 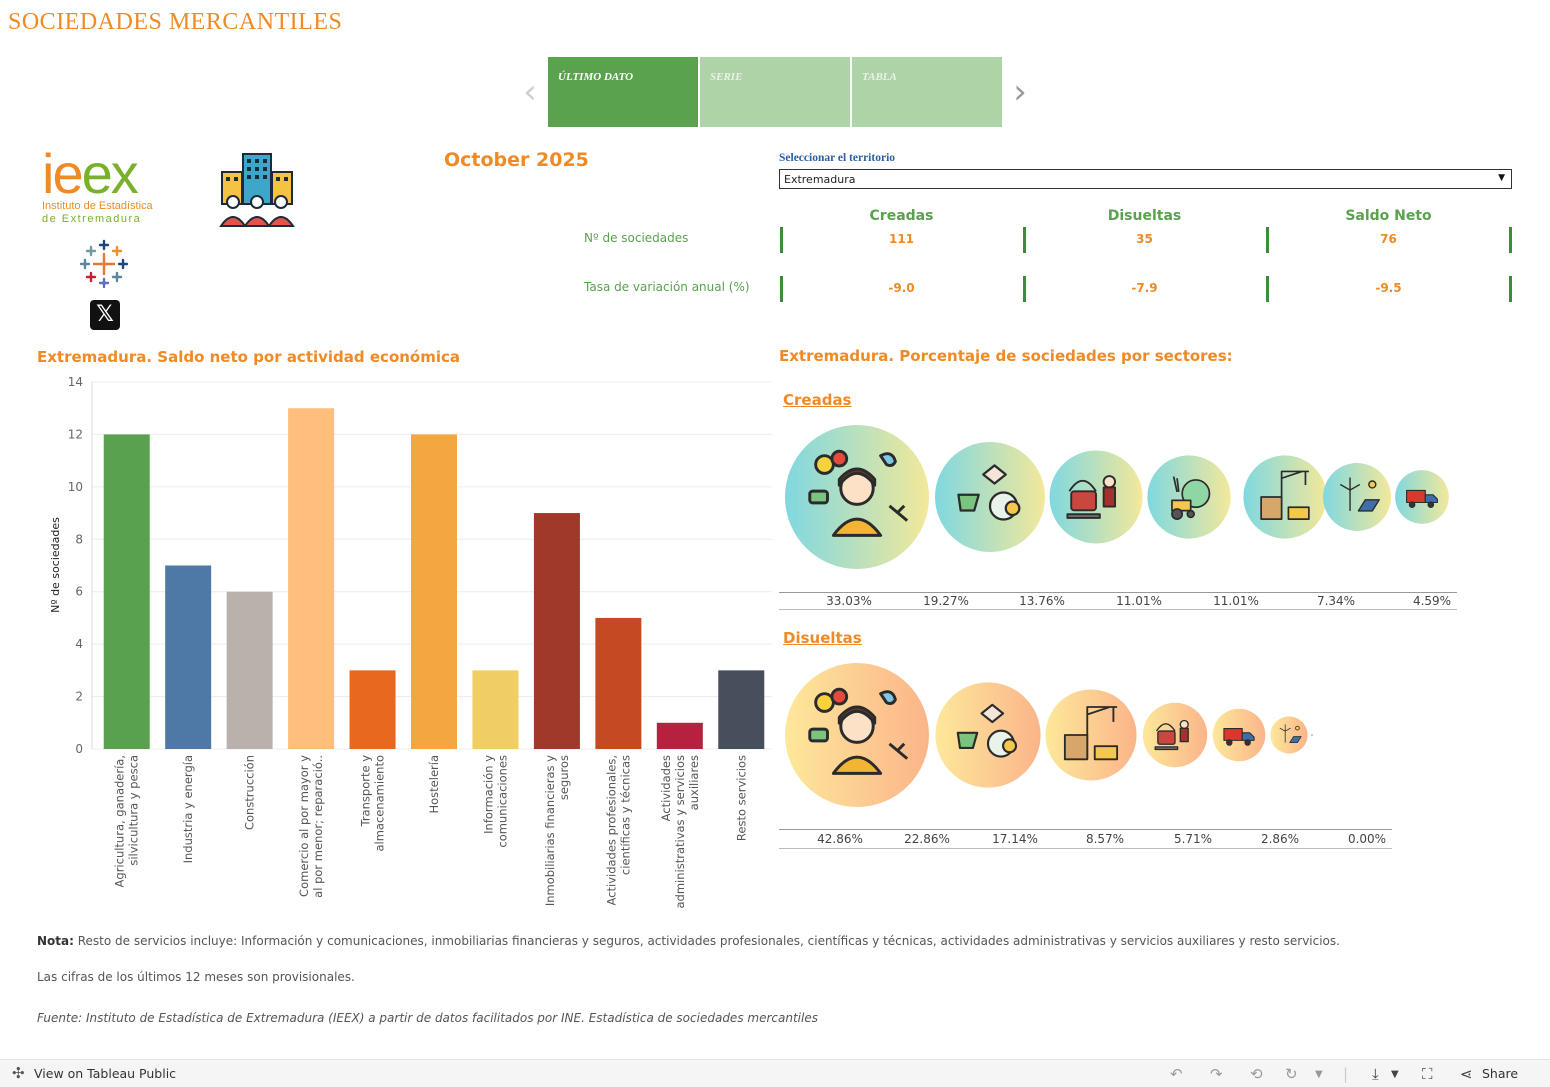 I want to click on tab-ultimo-dato: ÚLTIMO DATO, so click(x=623, y=92).